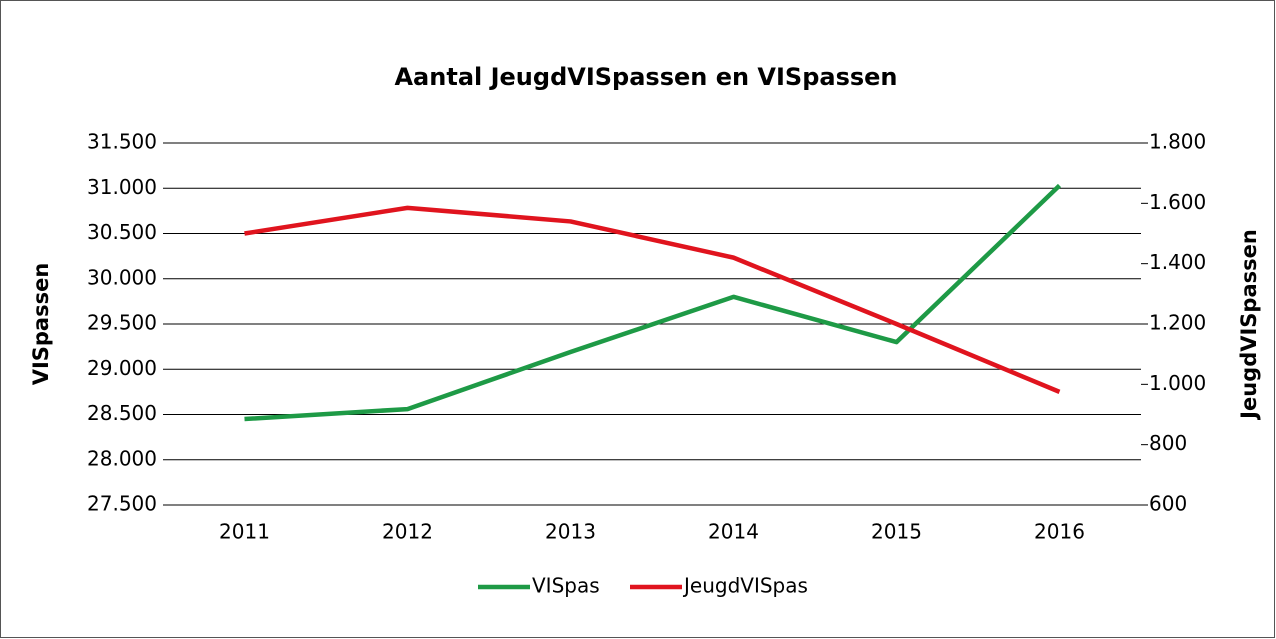 The image size is (1276, 639). What do you see at coordinates (1177, 262) in the screenshot?
I see `y2-tick-label: 1.400` at bounding box center [1177, 262].